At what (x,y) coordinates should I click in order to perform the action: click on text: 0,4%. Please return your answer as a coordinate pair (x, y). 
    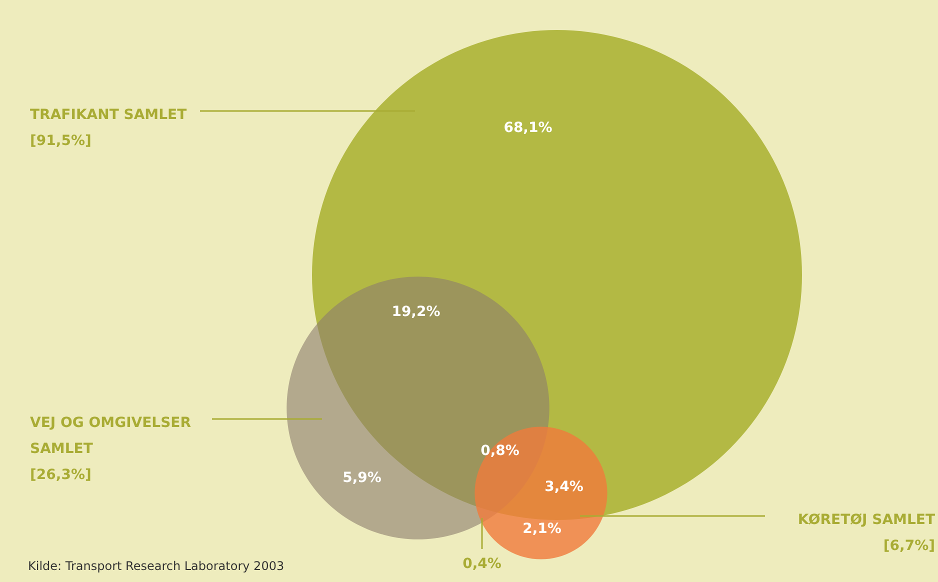
    Looking at the image, I should click on (482, 564).